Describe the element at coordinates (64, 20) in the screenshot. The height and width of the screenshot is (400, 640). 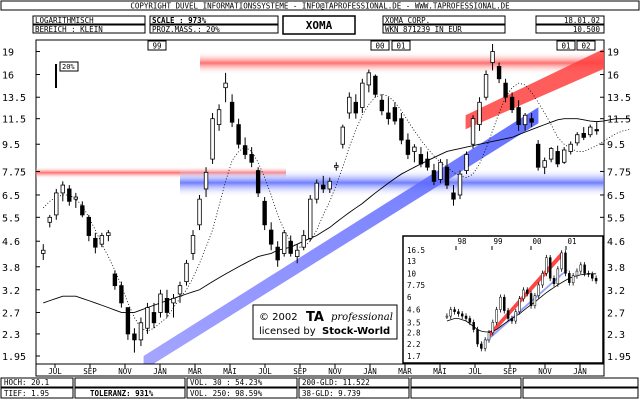
I see `scale-mode-label: LOGARITHMISCH` at that location.